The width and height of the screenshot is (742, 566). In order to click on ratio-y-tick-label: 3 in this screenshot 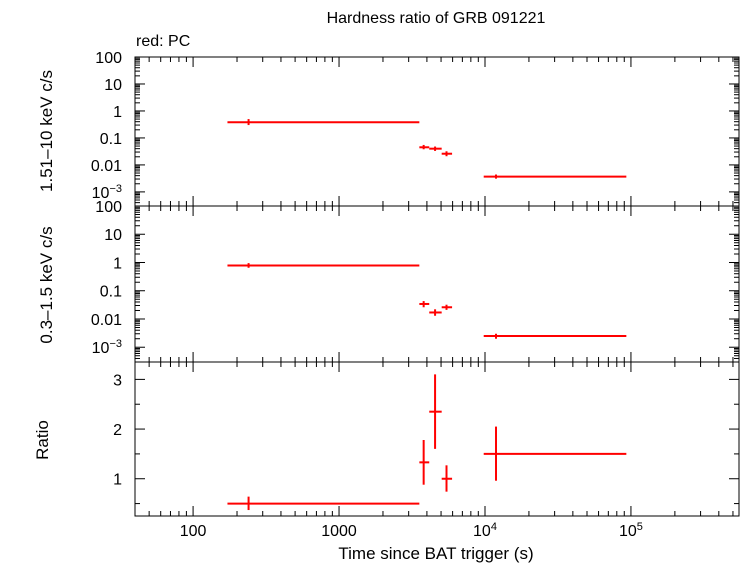, I will do `click(117, 380)`.